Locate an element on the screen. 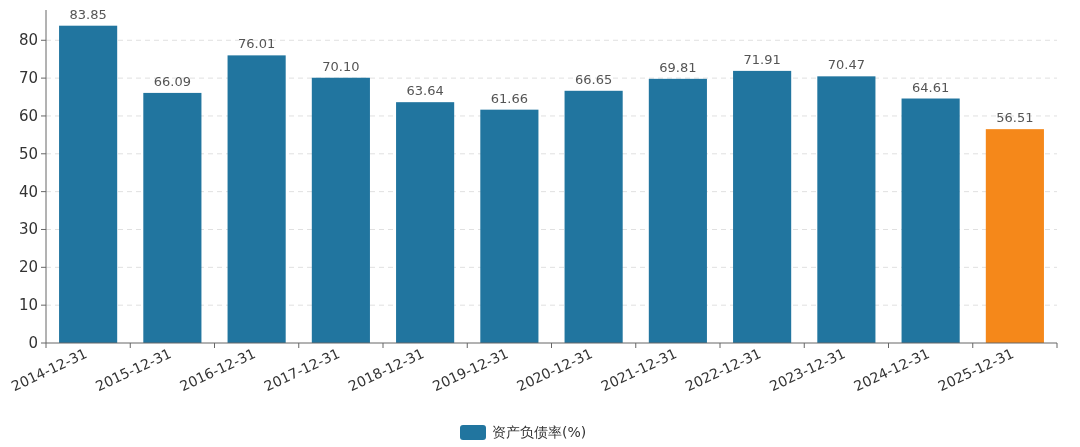 The height and width of the screenshot is (447, 1080). y-tick-label: 50 is located at coordinates (28, 153).